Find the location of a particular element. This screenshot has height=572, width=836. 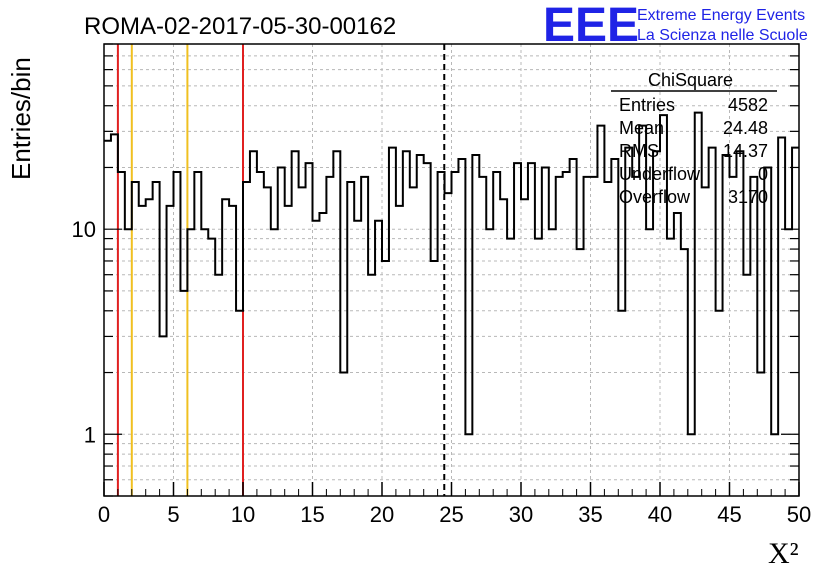

x-tick-label: 15 is located at coordinates (312, 514).